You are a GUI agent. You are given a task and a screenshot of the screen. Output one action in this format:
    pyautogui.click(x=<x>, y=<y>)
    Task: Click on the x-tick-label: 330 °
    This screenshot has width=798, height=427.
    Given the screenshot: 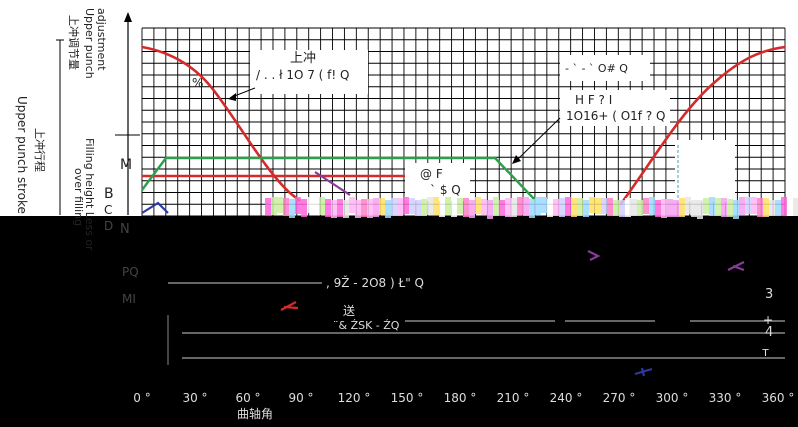 What is the action you would take?
    pyautogui.click(x=725, y=398)
    